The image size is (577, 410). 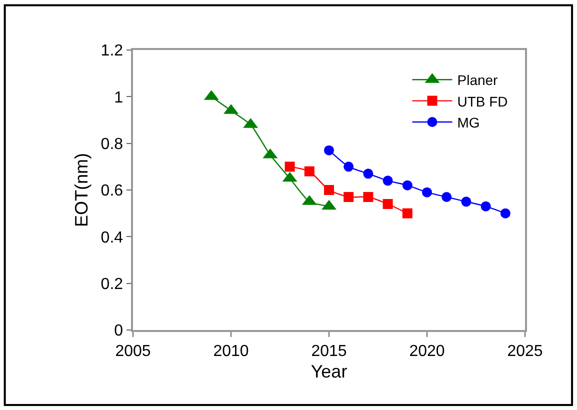 What do you see at coordinates (231, 351) in the screenshot?
I see `x-tick-label: 2010` at bounding box center [231, 351].